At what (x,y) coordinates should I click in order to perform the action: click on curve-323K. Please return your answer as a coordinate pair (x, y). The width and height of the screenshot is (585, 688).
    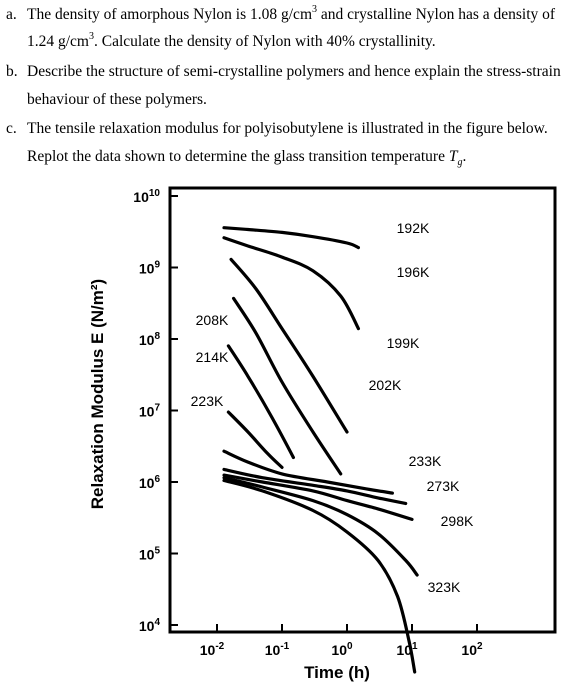
    Looking at the image, I should click on (319, 576).